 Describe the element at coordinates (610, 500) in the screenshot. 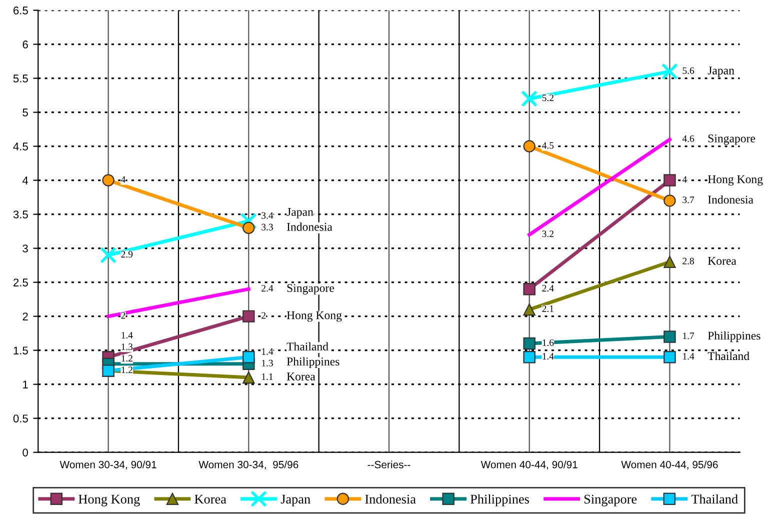

I see `legend-label: Singapore` at that location.